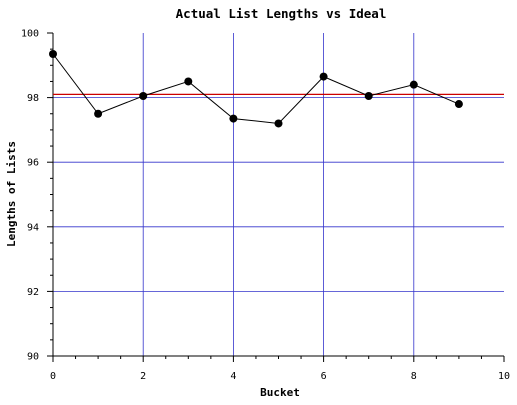  I want to click on x-axis-label: Bucket, so click(280, 392).